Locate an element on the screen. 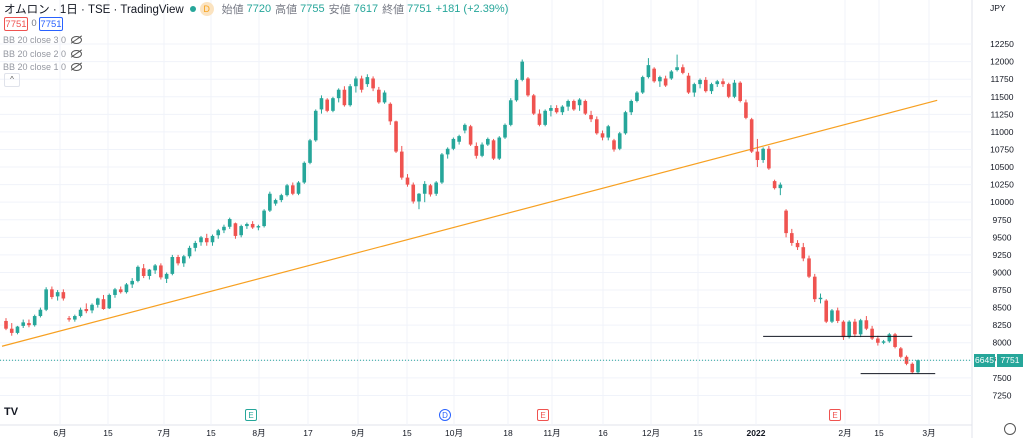  symbol-title: オムロン · 1日 · TSE · TradingView is located at coordinates (94, 10).